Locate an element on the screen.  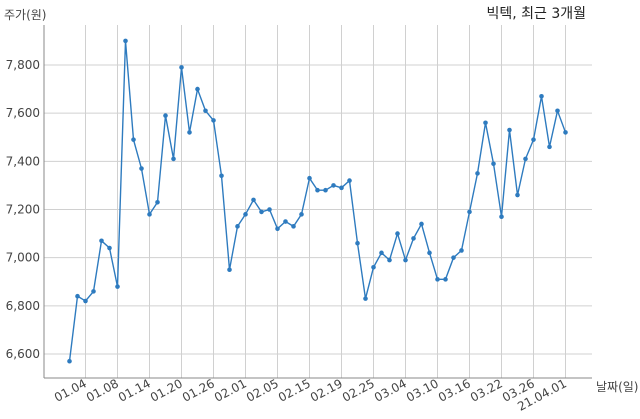
y-tick-label: 6,800 is located at coordinates (23, 306).